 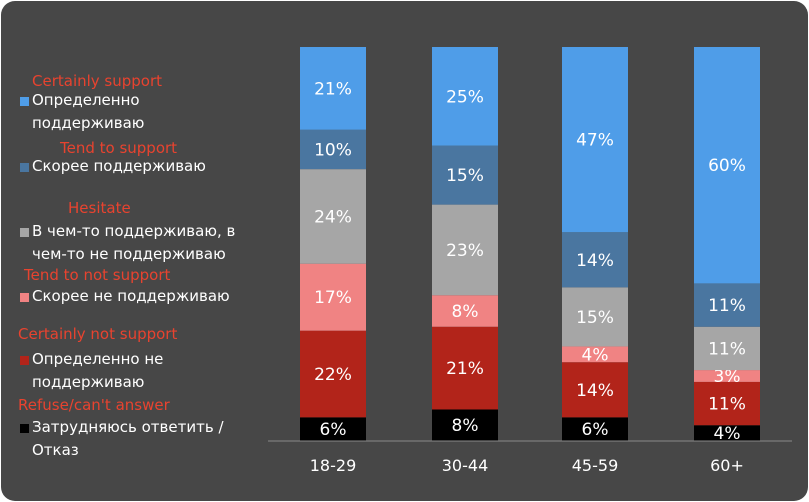 I want to click on legend-title: Hesitate, so click(x=99, y=208).